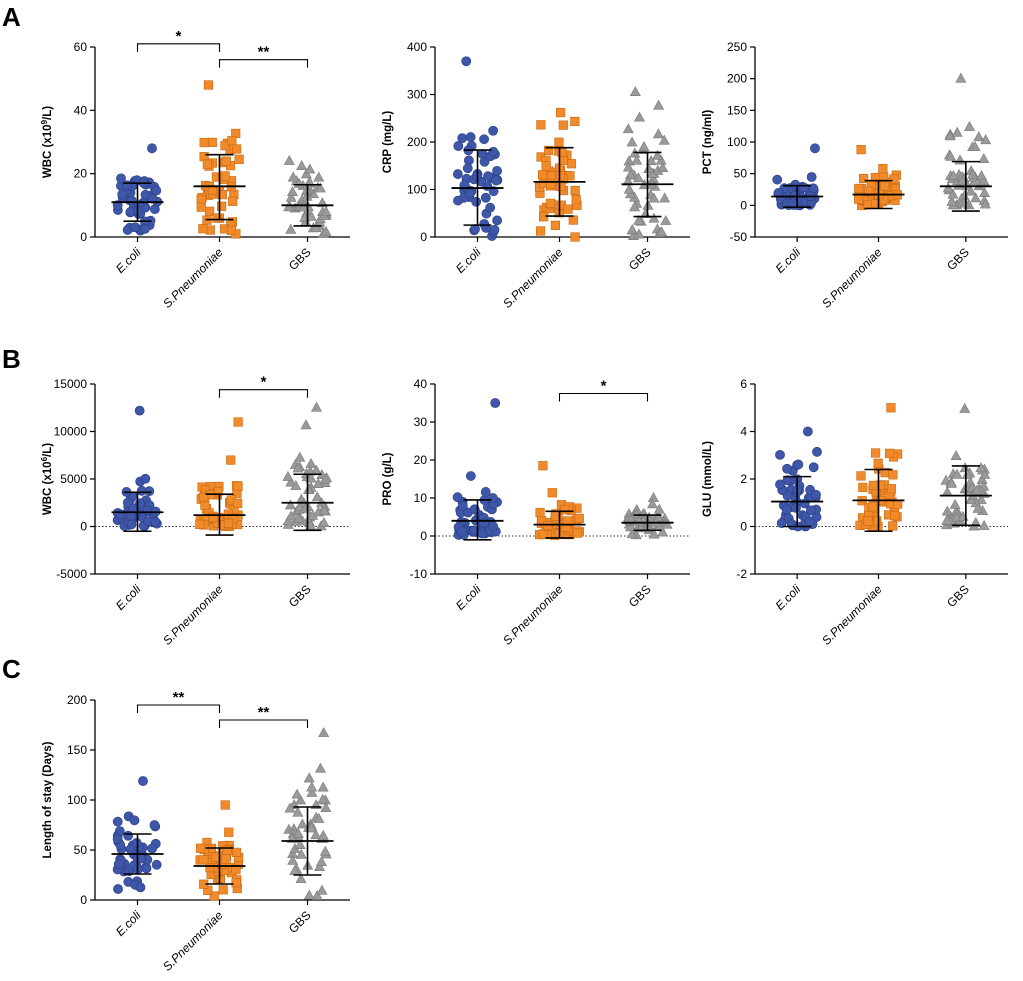  Describe the element at coordinates (11, 17) in the screenshot. I see `panel-label-a: A` at that location.